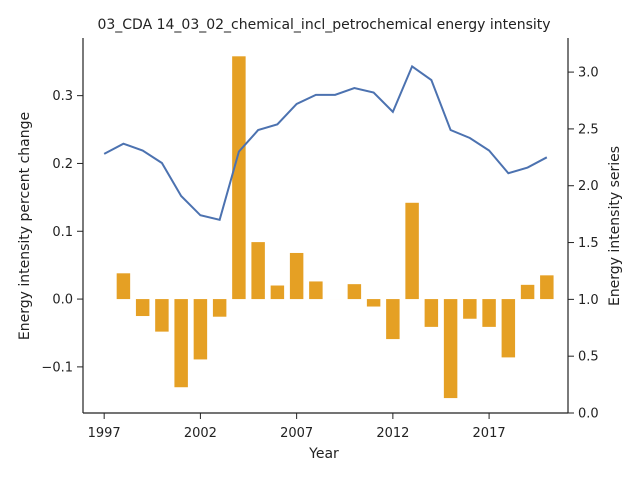 The height and width of the screenshot is (480, 640). What do you see at coordinates (142, 308) in the screenshot?
I see `bar-1999` at bounding box center [142, 308].